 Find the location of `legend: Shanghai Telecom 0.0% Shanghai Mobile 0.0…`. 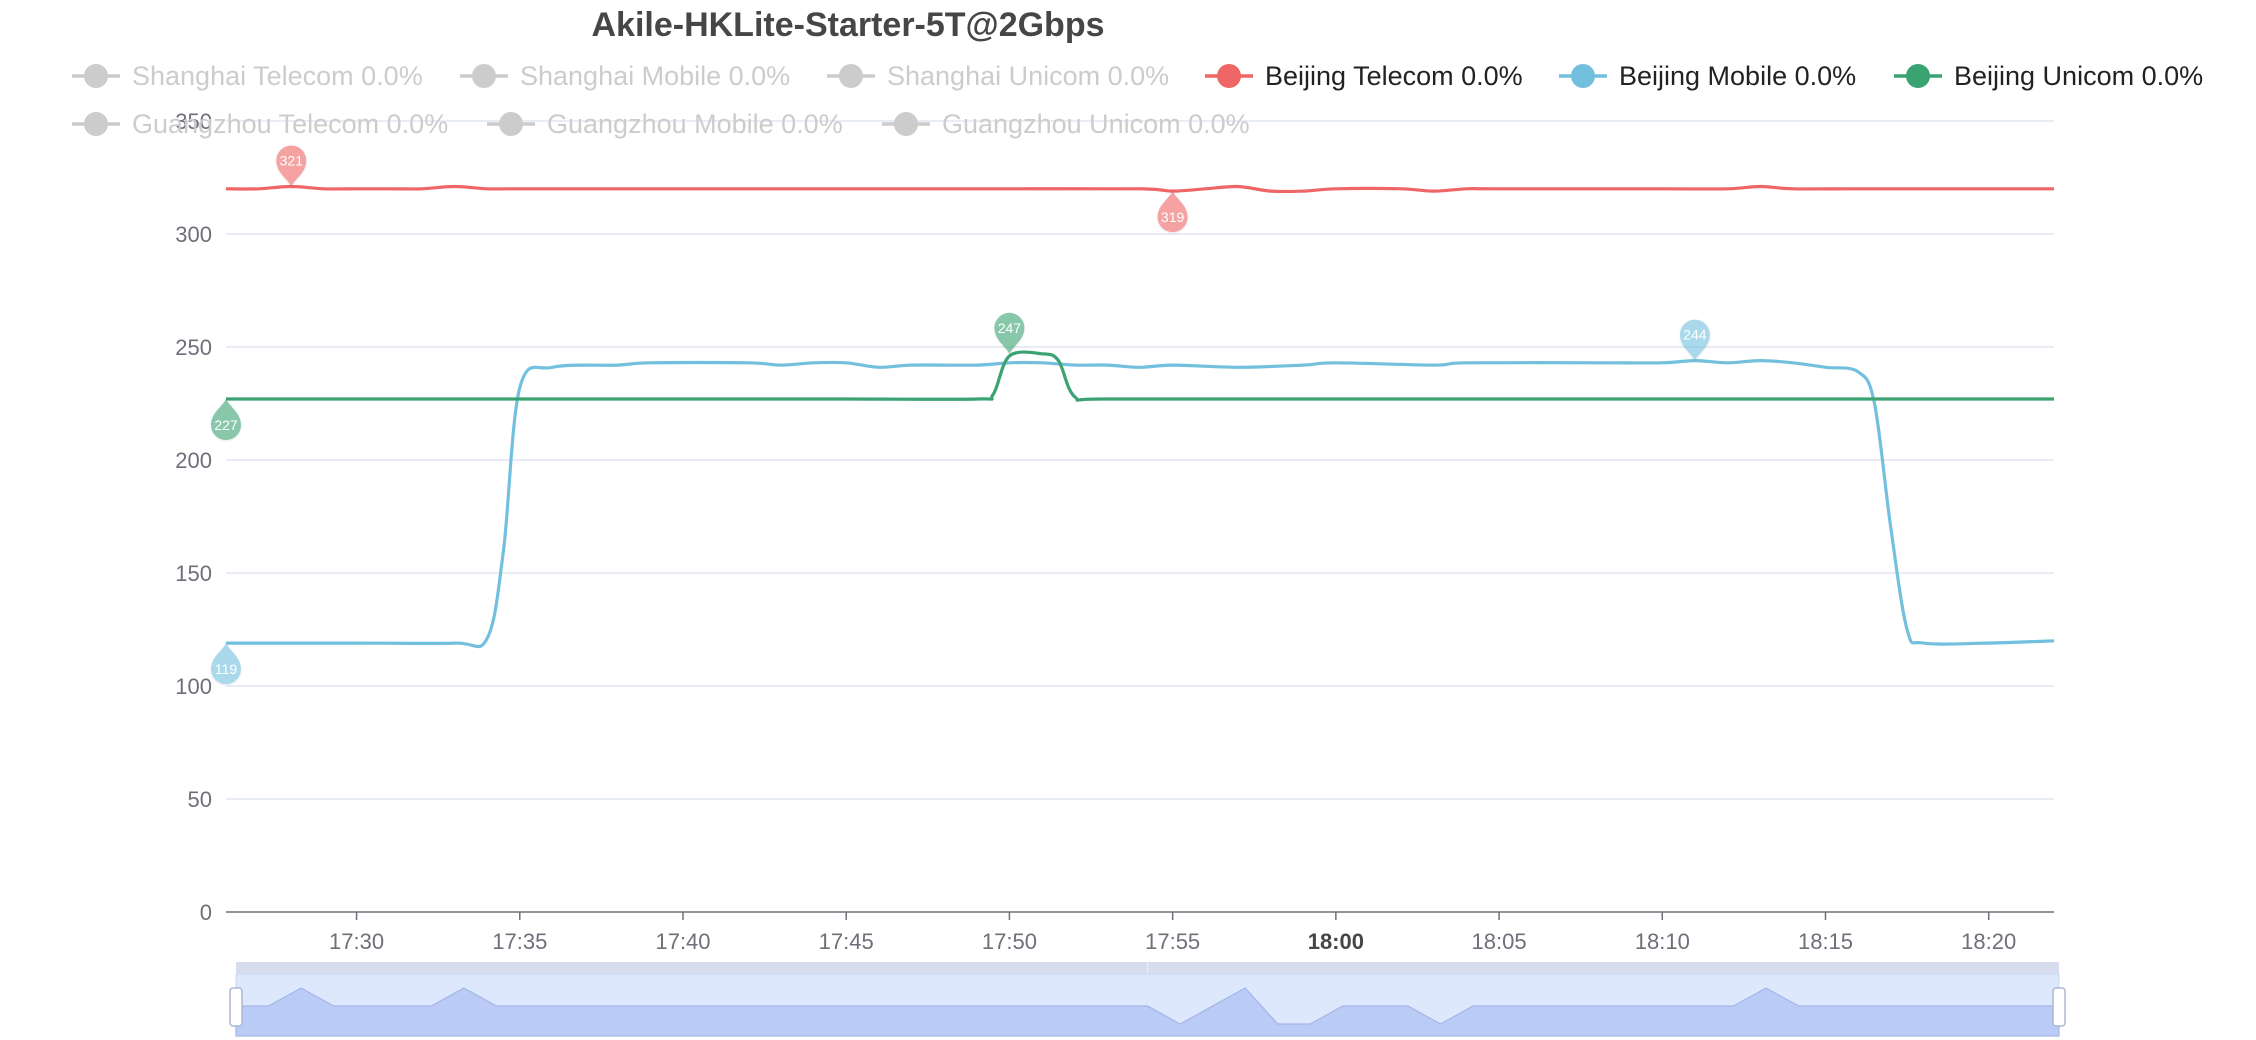

legend: Shanghai Telecom 0.0% Shanghai Mobile 0.0… is located at coordinates (1137, 100).